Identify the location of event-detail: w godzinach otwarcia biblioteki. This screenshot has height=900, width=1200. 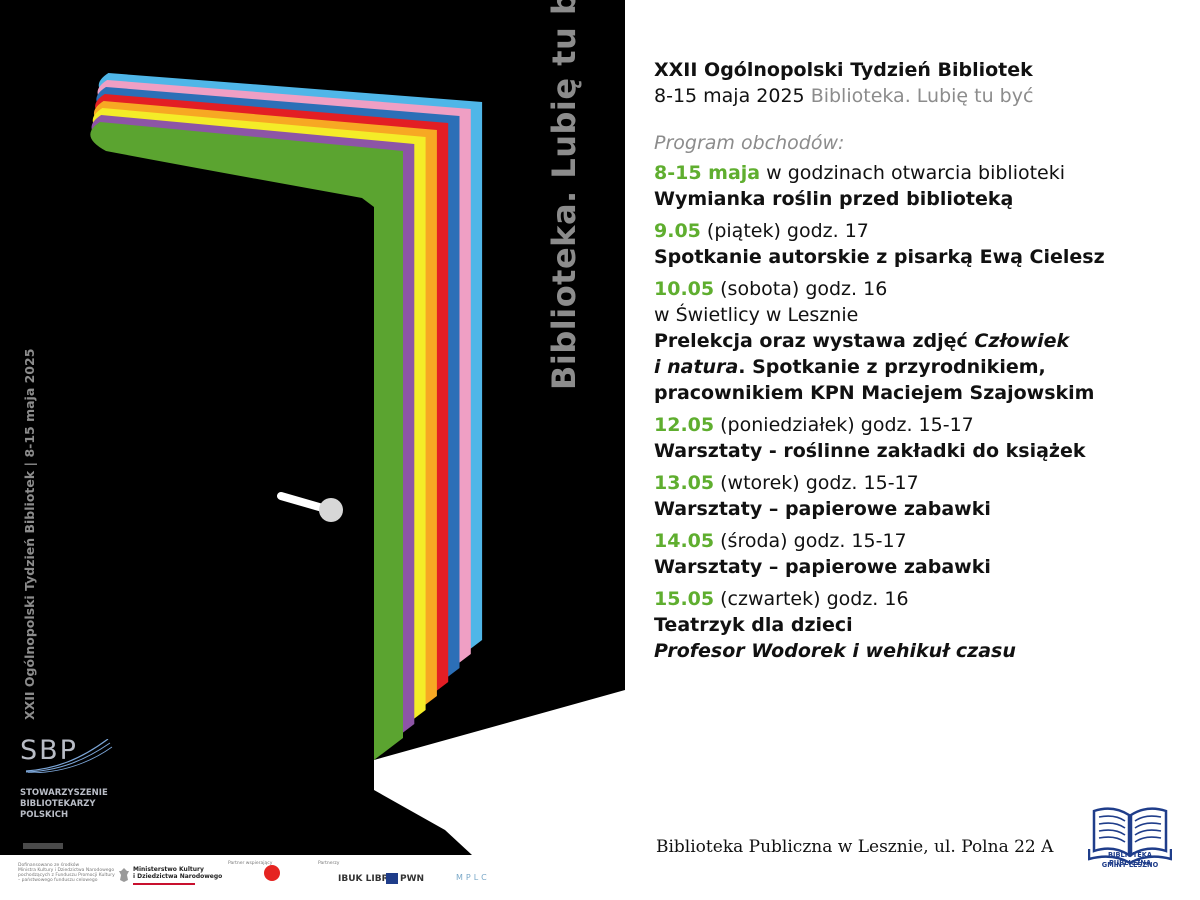
(913, 173).